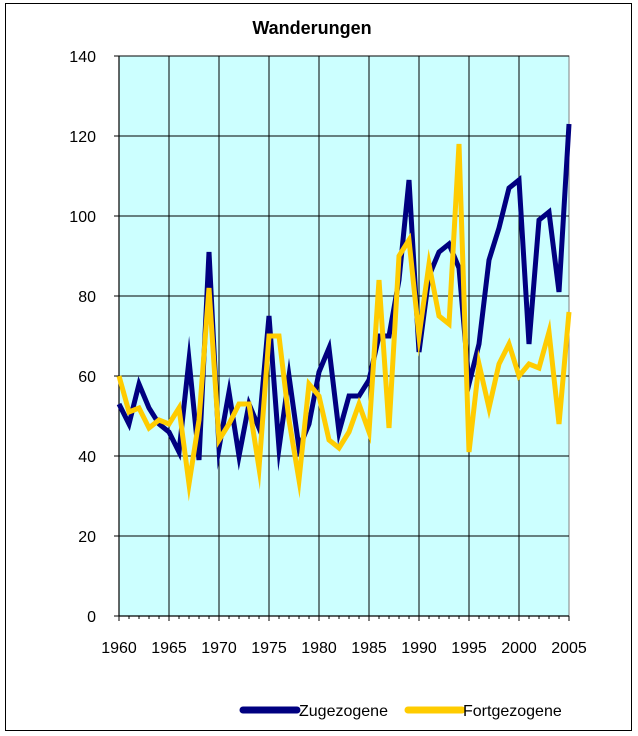 This screenshot has width=638, height=736. Describe the element at coordinates (219, 648) in the screenshot. I see `x-tick-label: 1970` at that location.